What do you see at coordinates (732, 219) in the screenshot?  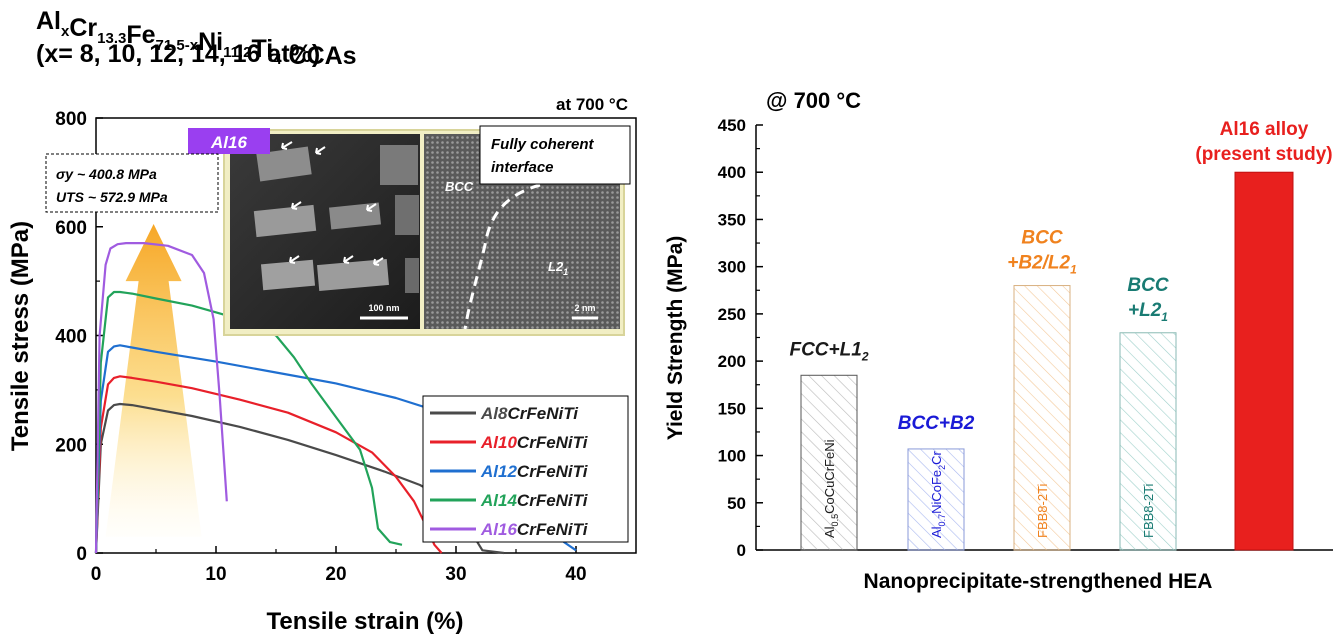 I see `y-tick-label: 350` at bounding box center [732, 219].